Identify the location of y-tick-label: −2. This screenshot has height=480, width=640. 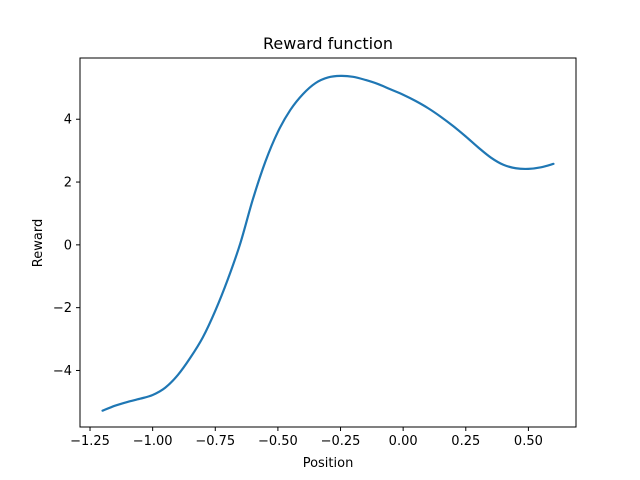
(62, 308).